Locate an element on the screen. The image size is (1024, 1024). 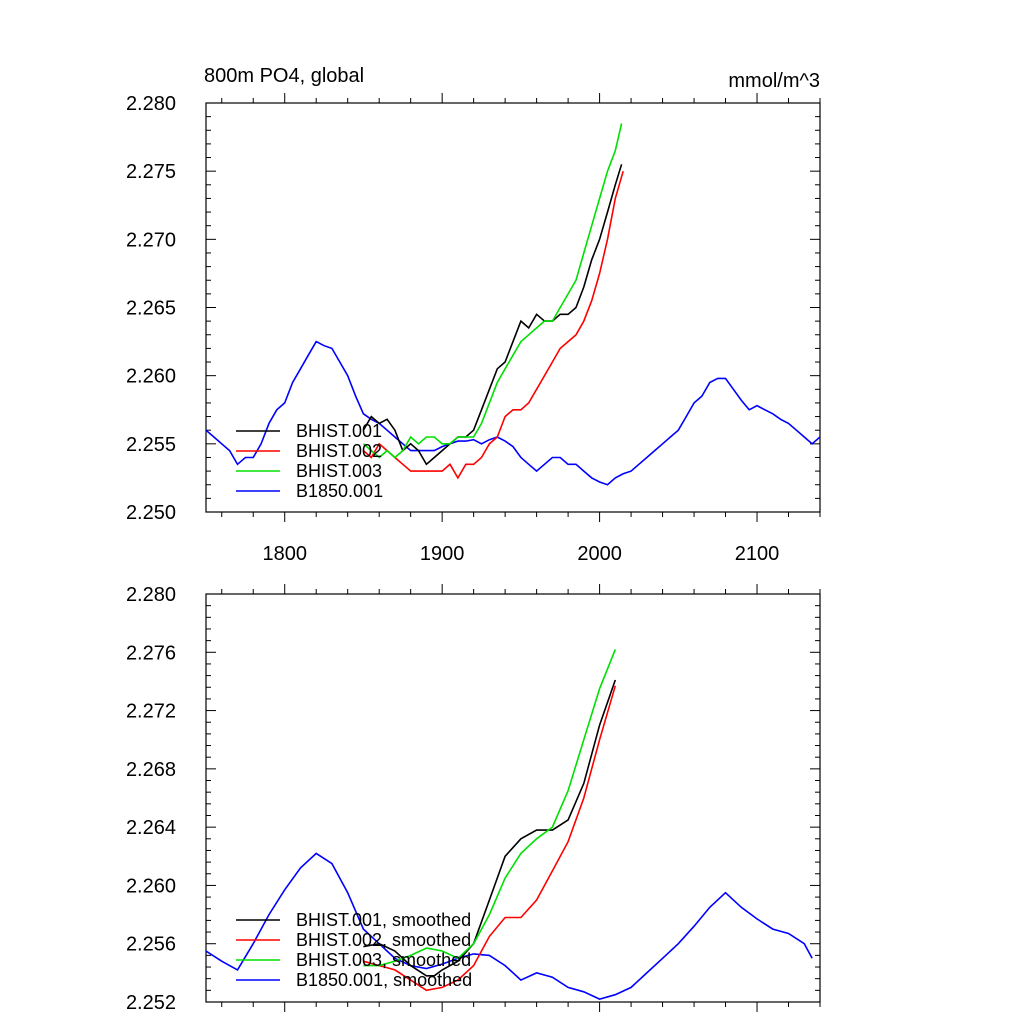
legend-label: BHIST.003, smoothed is located at coordinates (383, 960).